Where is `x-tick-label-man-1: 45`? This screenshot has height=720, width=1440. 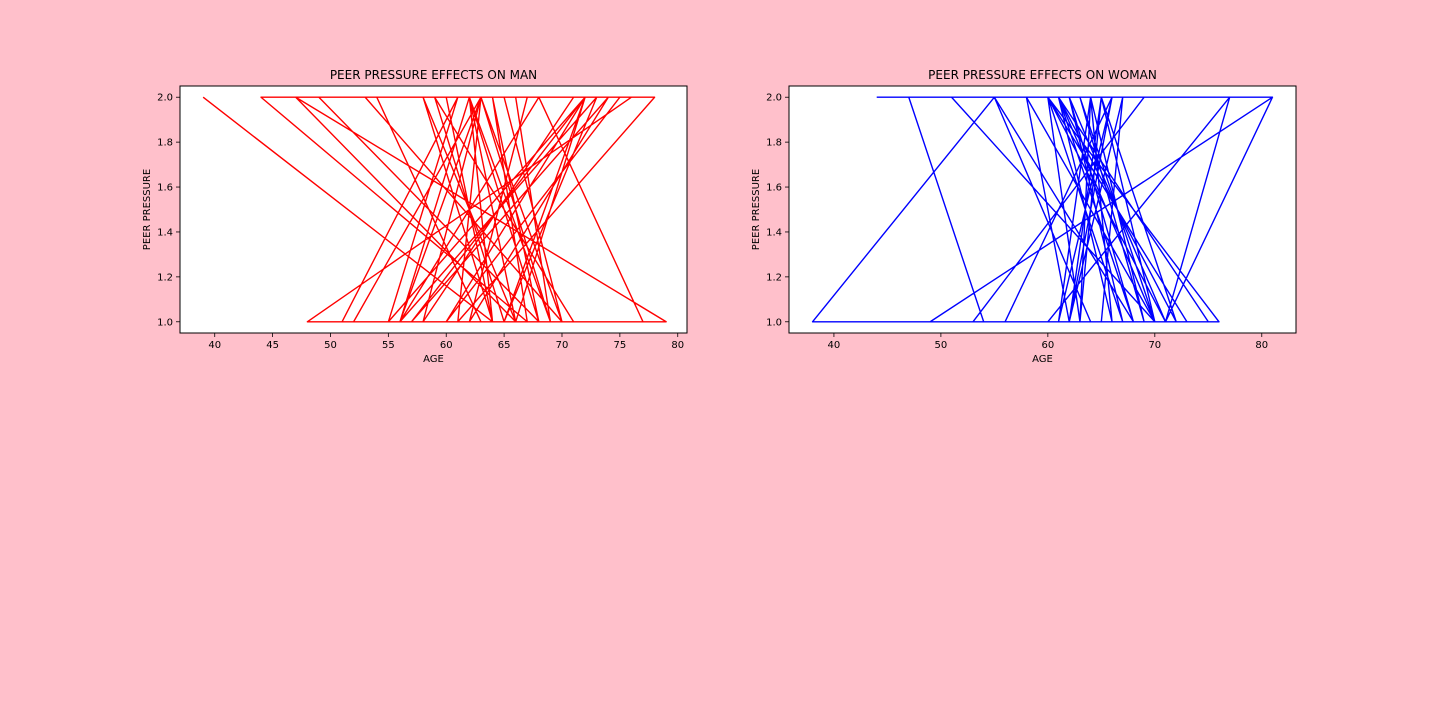
x-tick-label-man-1: 45 is located at coordinates (272, 345).